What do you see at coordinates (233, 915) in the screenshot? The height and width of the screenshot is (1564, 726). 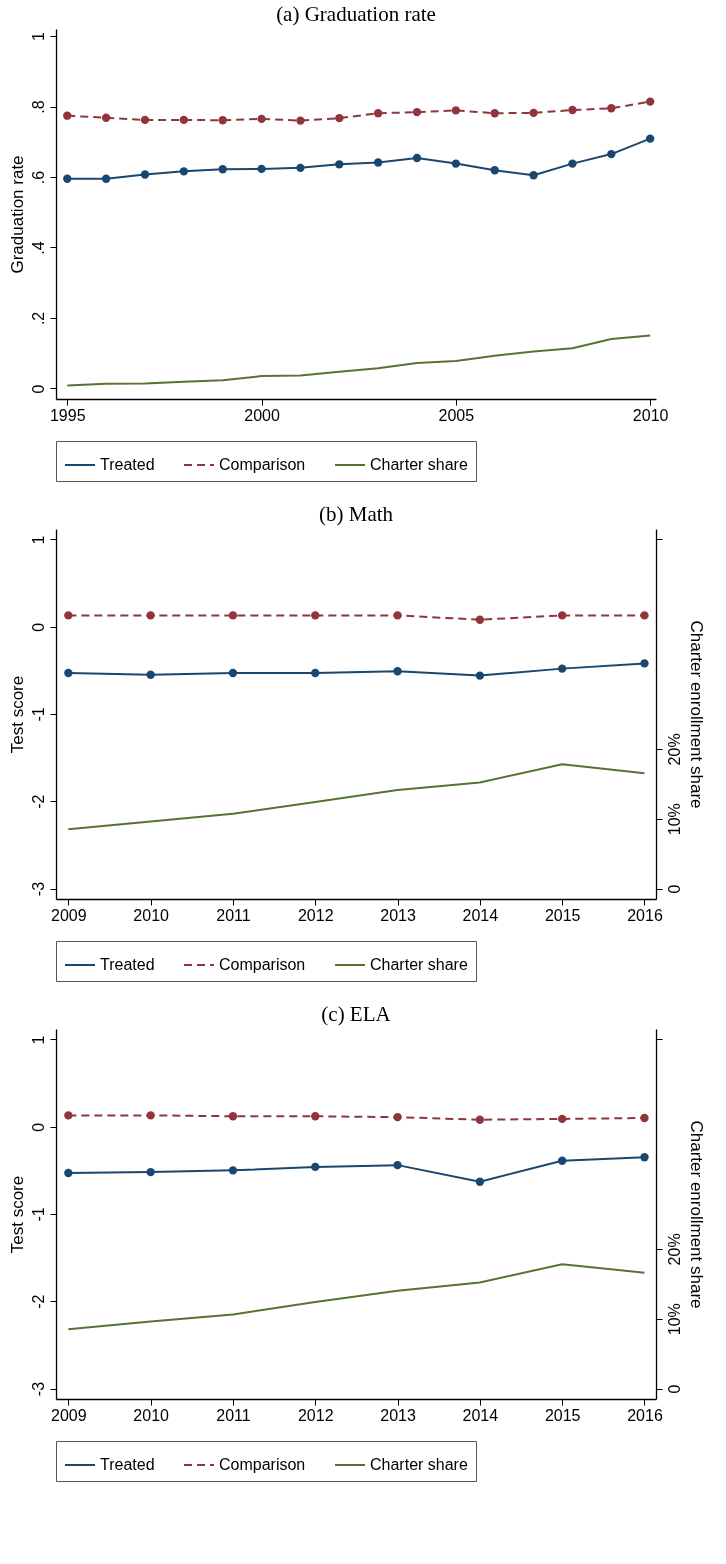 I see `x-tick-label: 2011` at bounding box center [233, 915].